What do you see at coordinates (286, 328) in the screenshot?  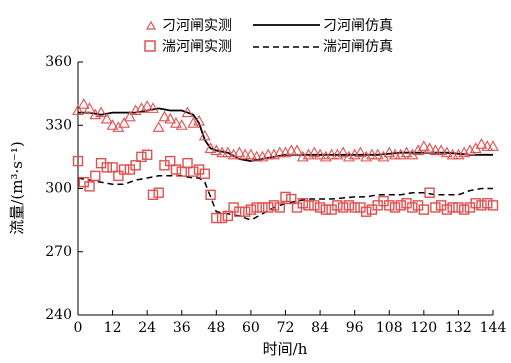 I see `x-tick-label: 72` at bounding box center [286, 328].